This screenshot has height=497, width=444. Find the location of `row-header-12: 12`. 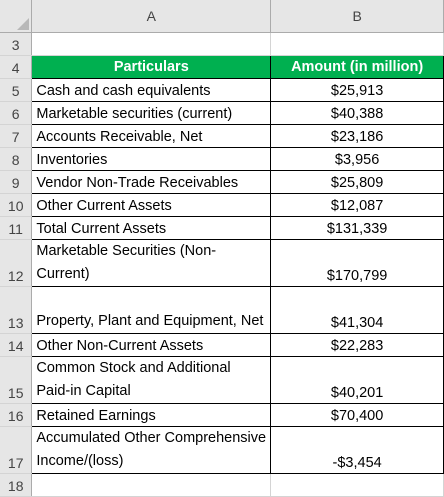

row-header-12: 12 is located at coordinates (16, 263).